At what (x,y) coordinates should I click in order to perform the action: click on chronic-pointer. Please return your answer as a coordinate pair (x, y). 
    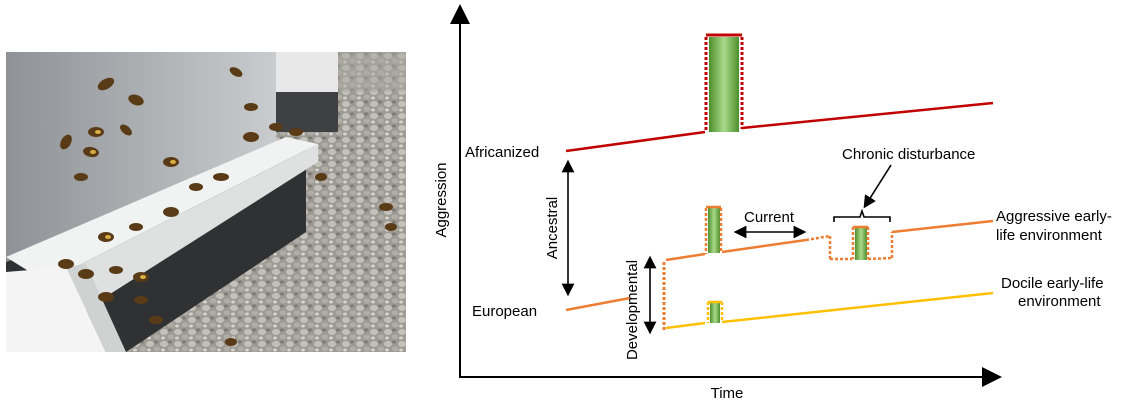
    Looking at the image, I should click on (877, 186).